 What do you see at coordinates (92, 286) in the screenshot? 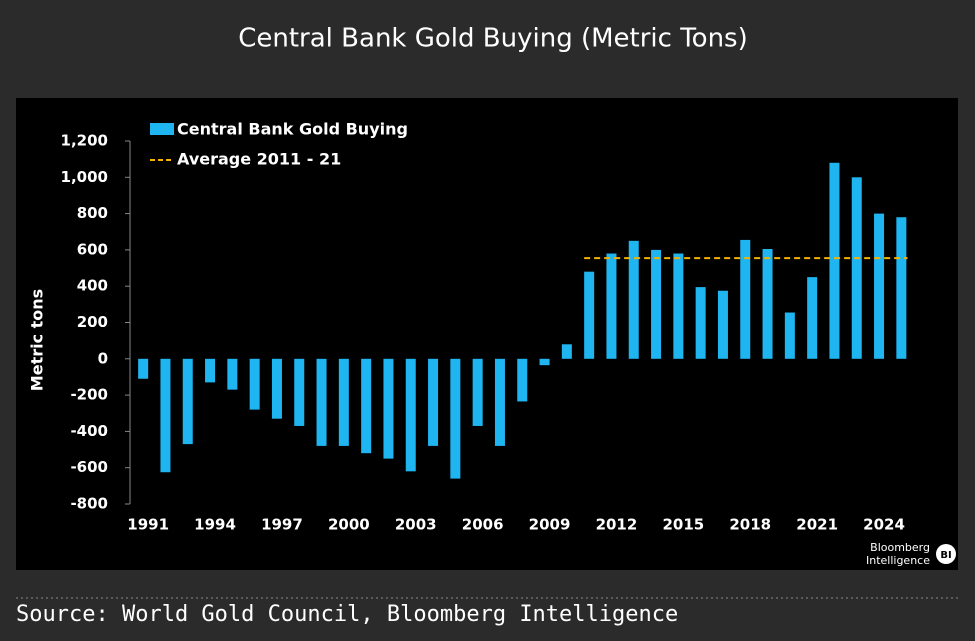
I see `y-tick-label: 400` at bounding box center [92, 286].